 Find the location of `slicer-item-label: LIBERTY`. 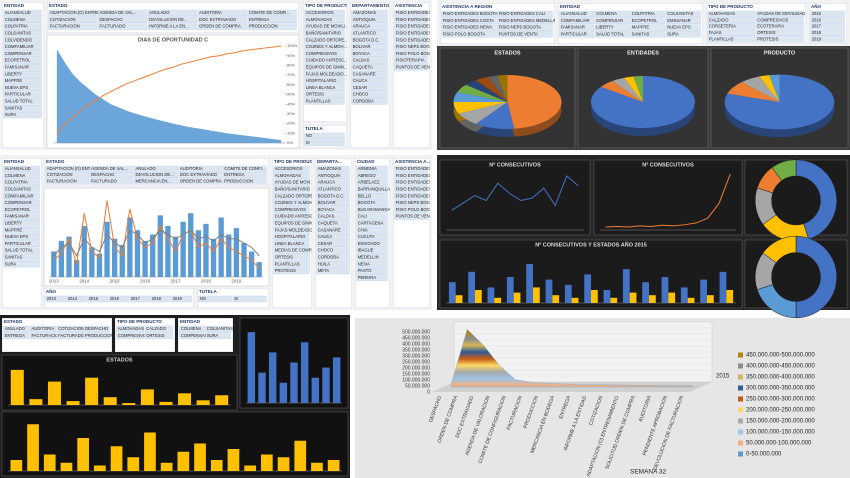

slicer-item-label: LIBERTY is located at coordinates (605, 27).